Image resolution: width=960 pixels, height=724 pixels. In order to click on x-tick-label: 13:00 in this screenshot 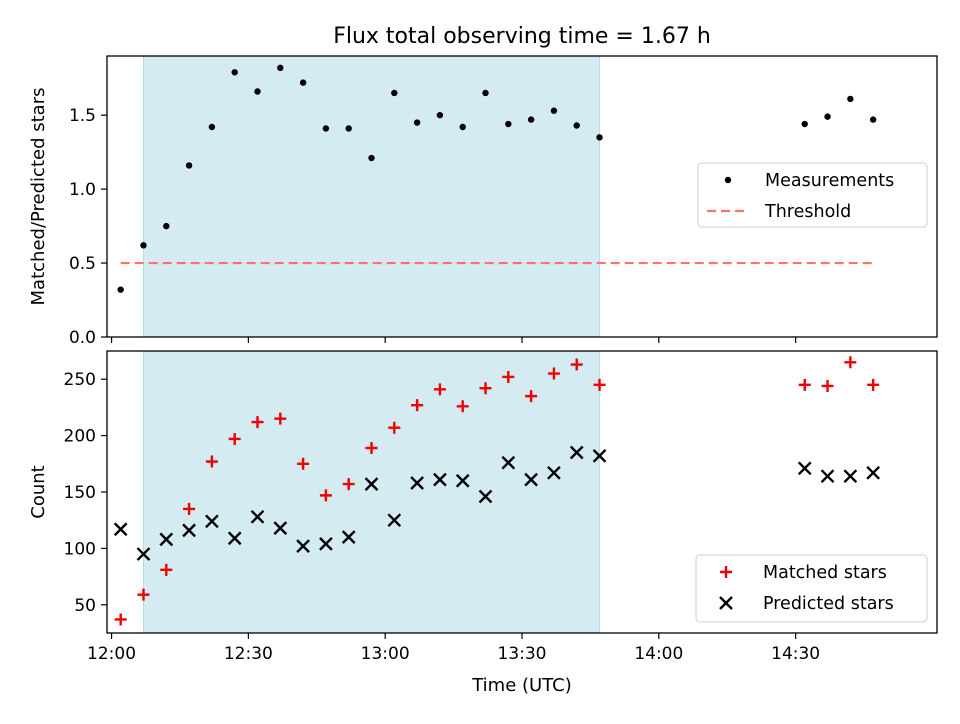, I will do `click(385, 654)`.